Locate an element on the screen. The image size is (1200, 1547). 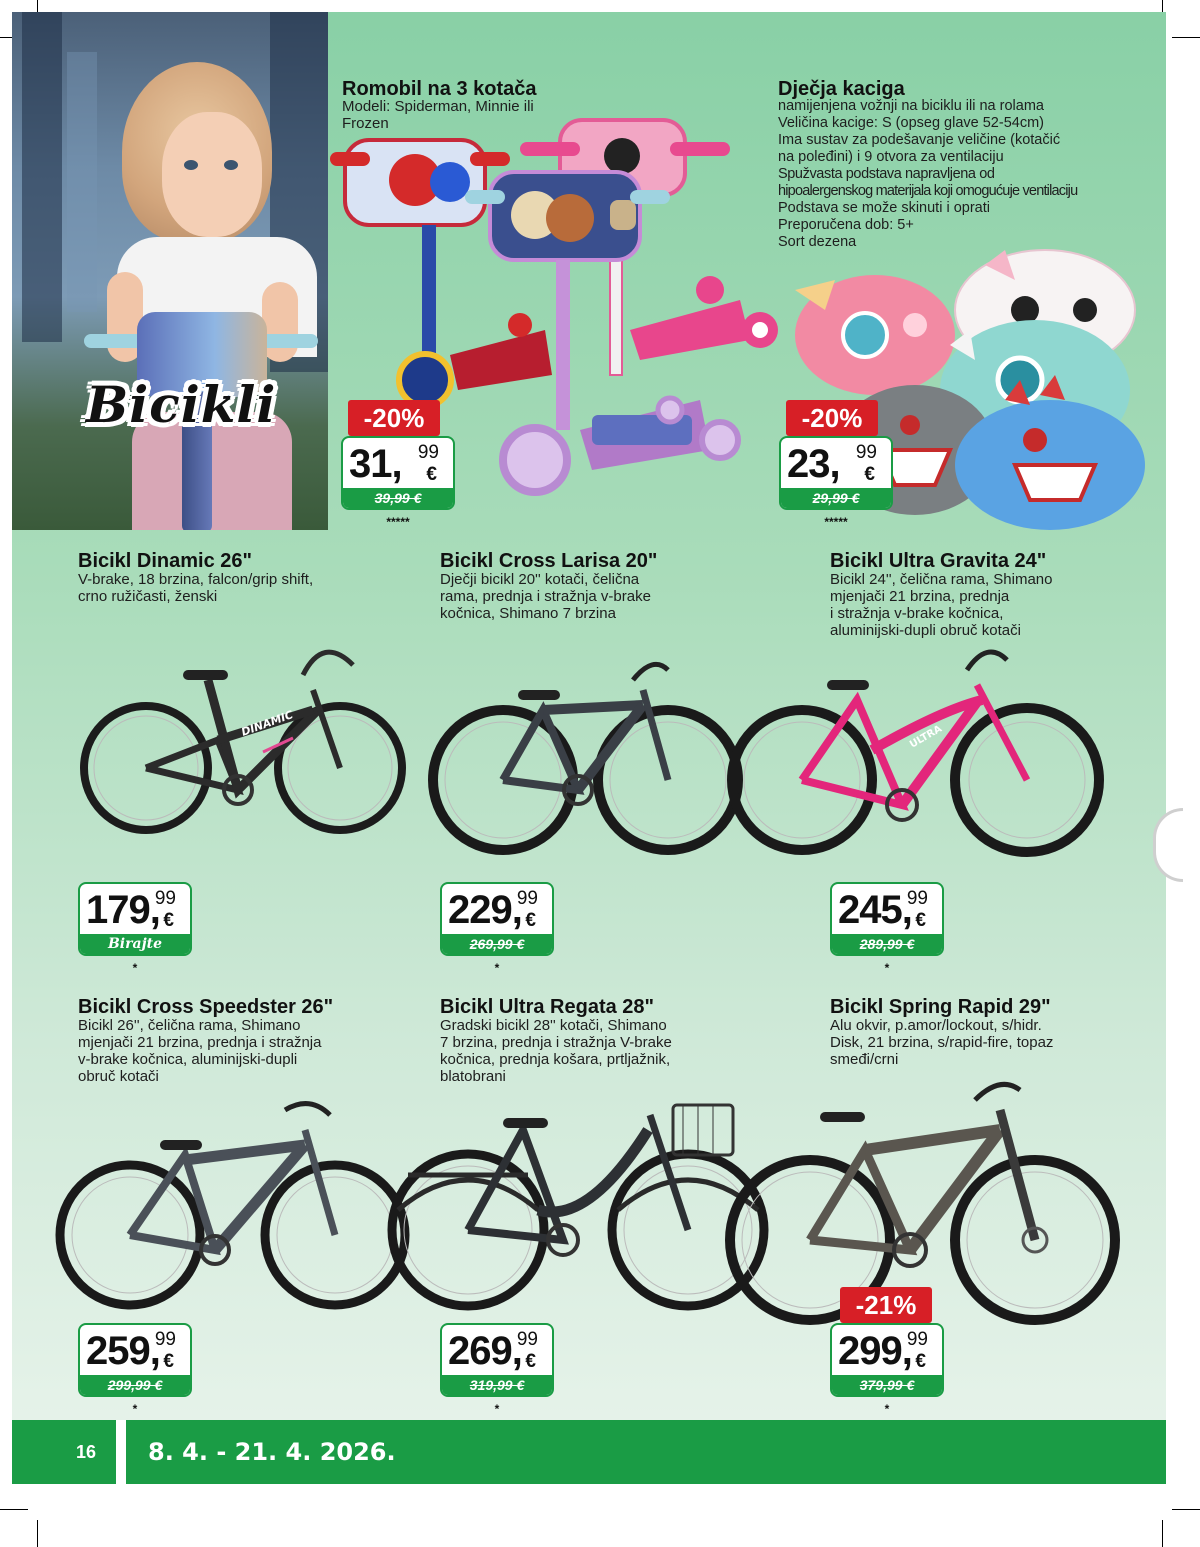
price-main: 299, is located at coordinates (875, 1351).